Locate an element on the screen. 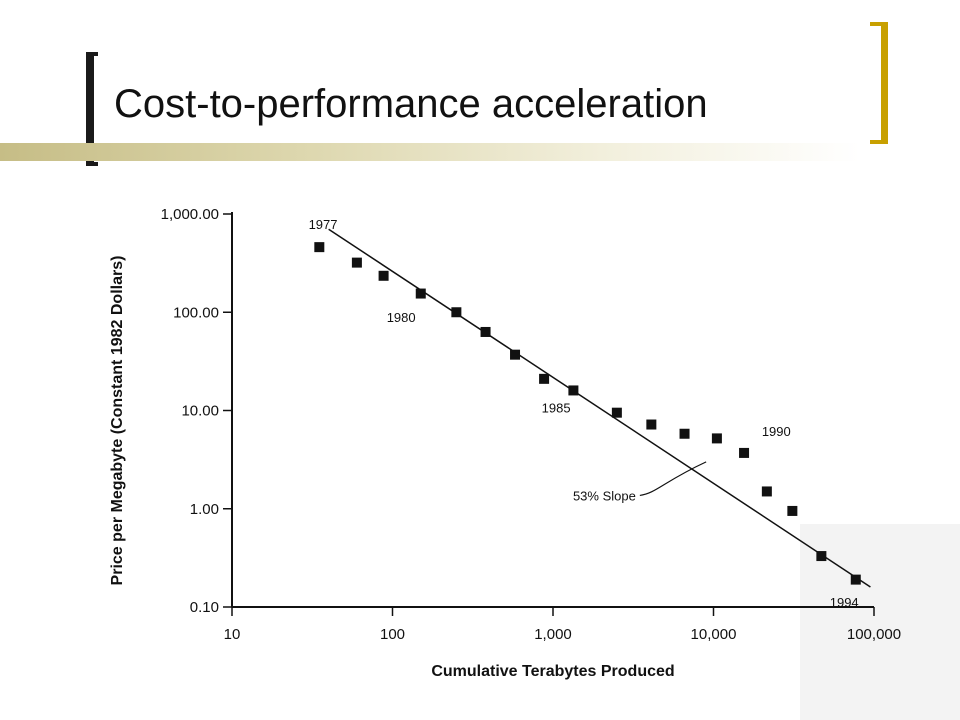 Image resolution: width=960 pixels, height=720 pixels. slope-label: 53% Slope is located at coordinates (604, 495).